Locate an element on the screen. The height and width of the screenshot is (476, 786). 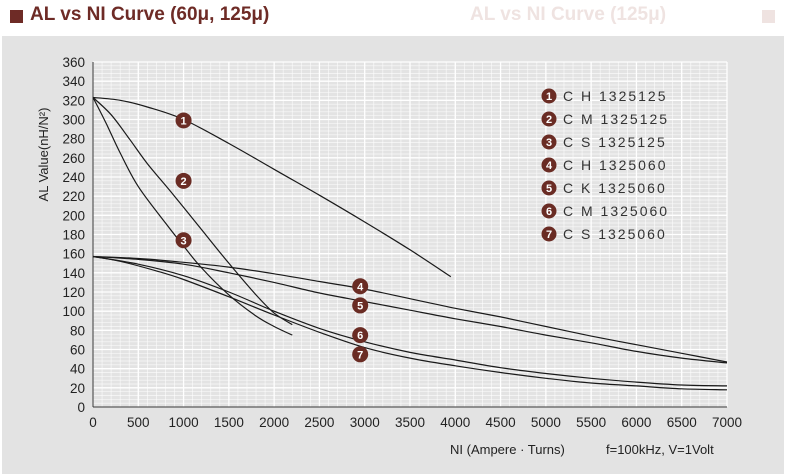
y-tick-label: 120 is located at coordinates (73, 292).